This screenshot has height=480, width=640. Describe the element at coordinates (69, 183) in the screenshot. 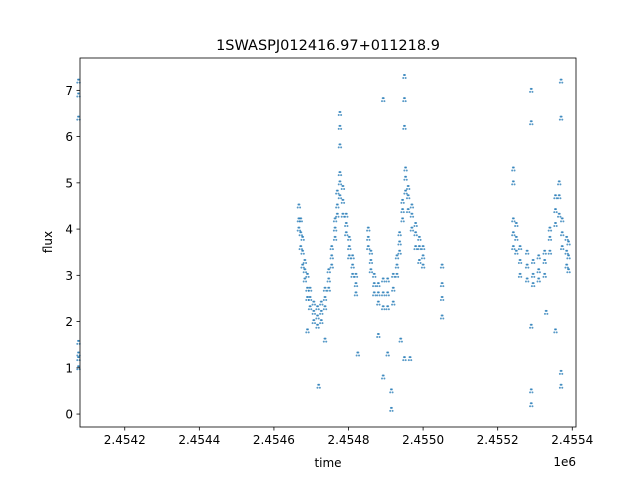

I see `y-tick-label: 5` at that location.